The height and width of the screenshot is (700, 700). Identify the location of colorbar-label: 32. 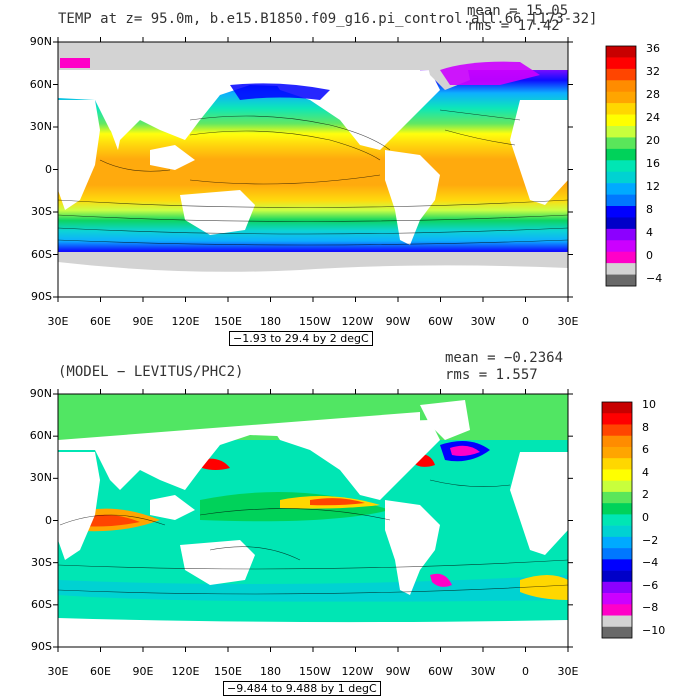
(653, 71).